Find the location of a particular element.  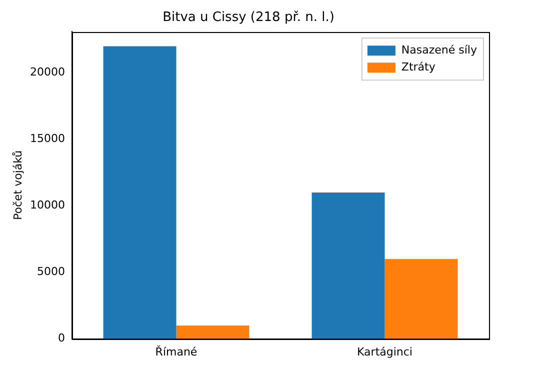

chart-title: Bitva u Cissy (218 př. n. l.) is located at coordinates (248, 18).